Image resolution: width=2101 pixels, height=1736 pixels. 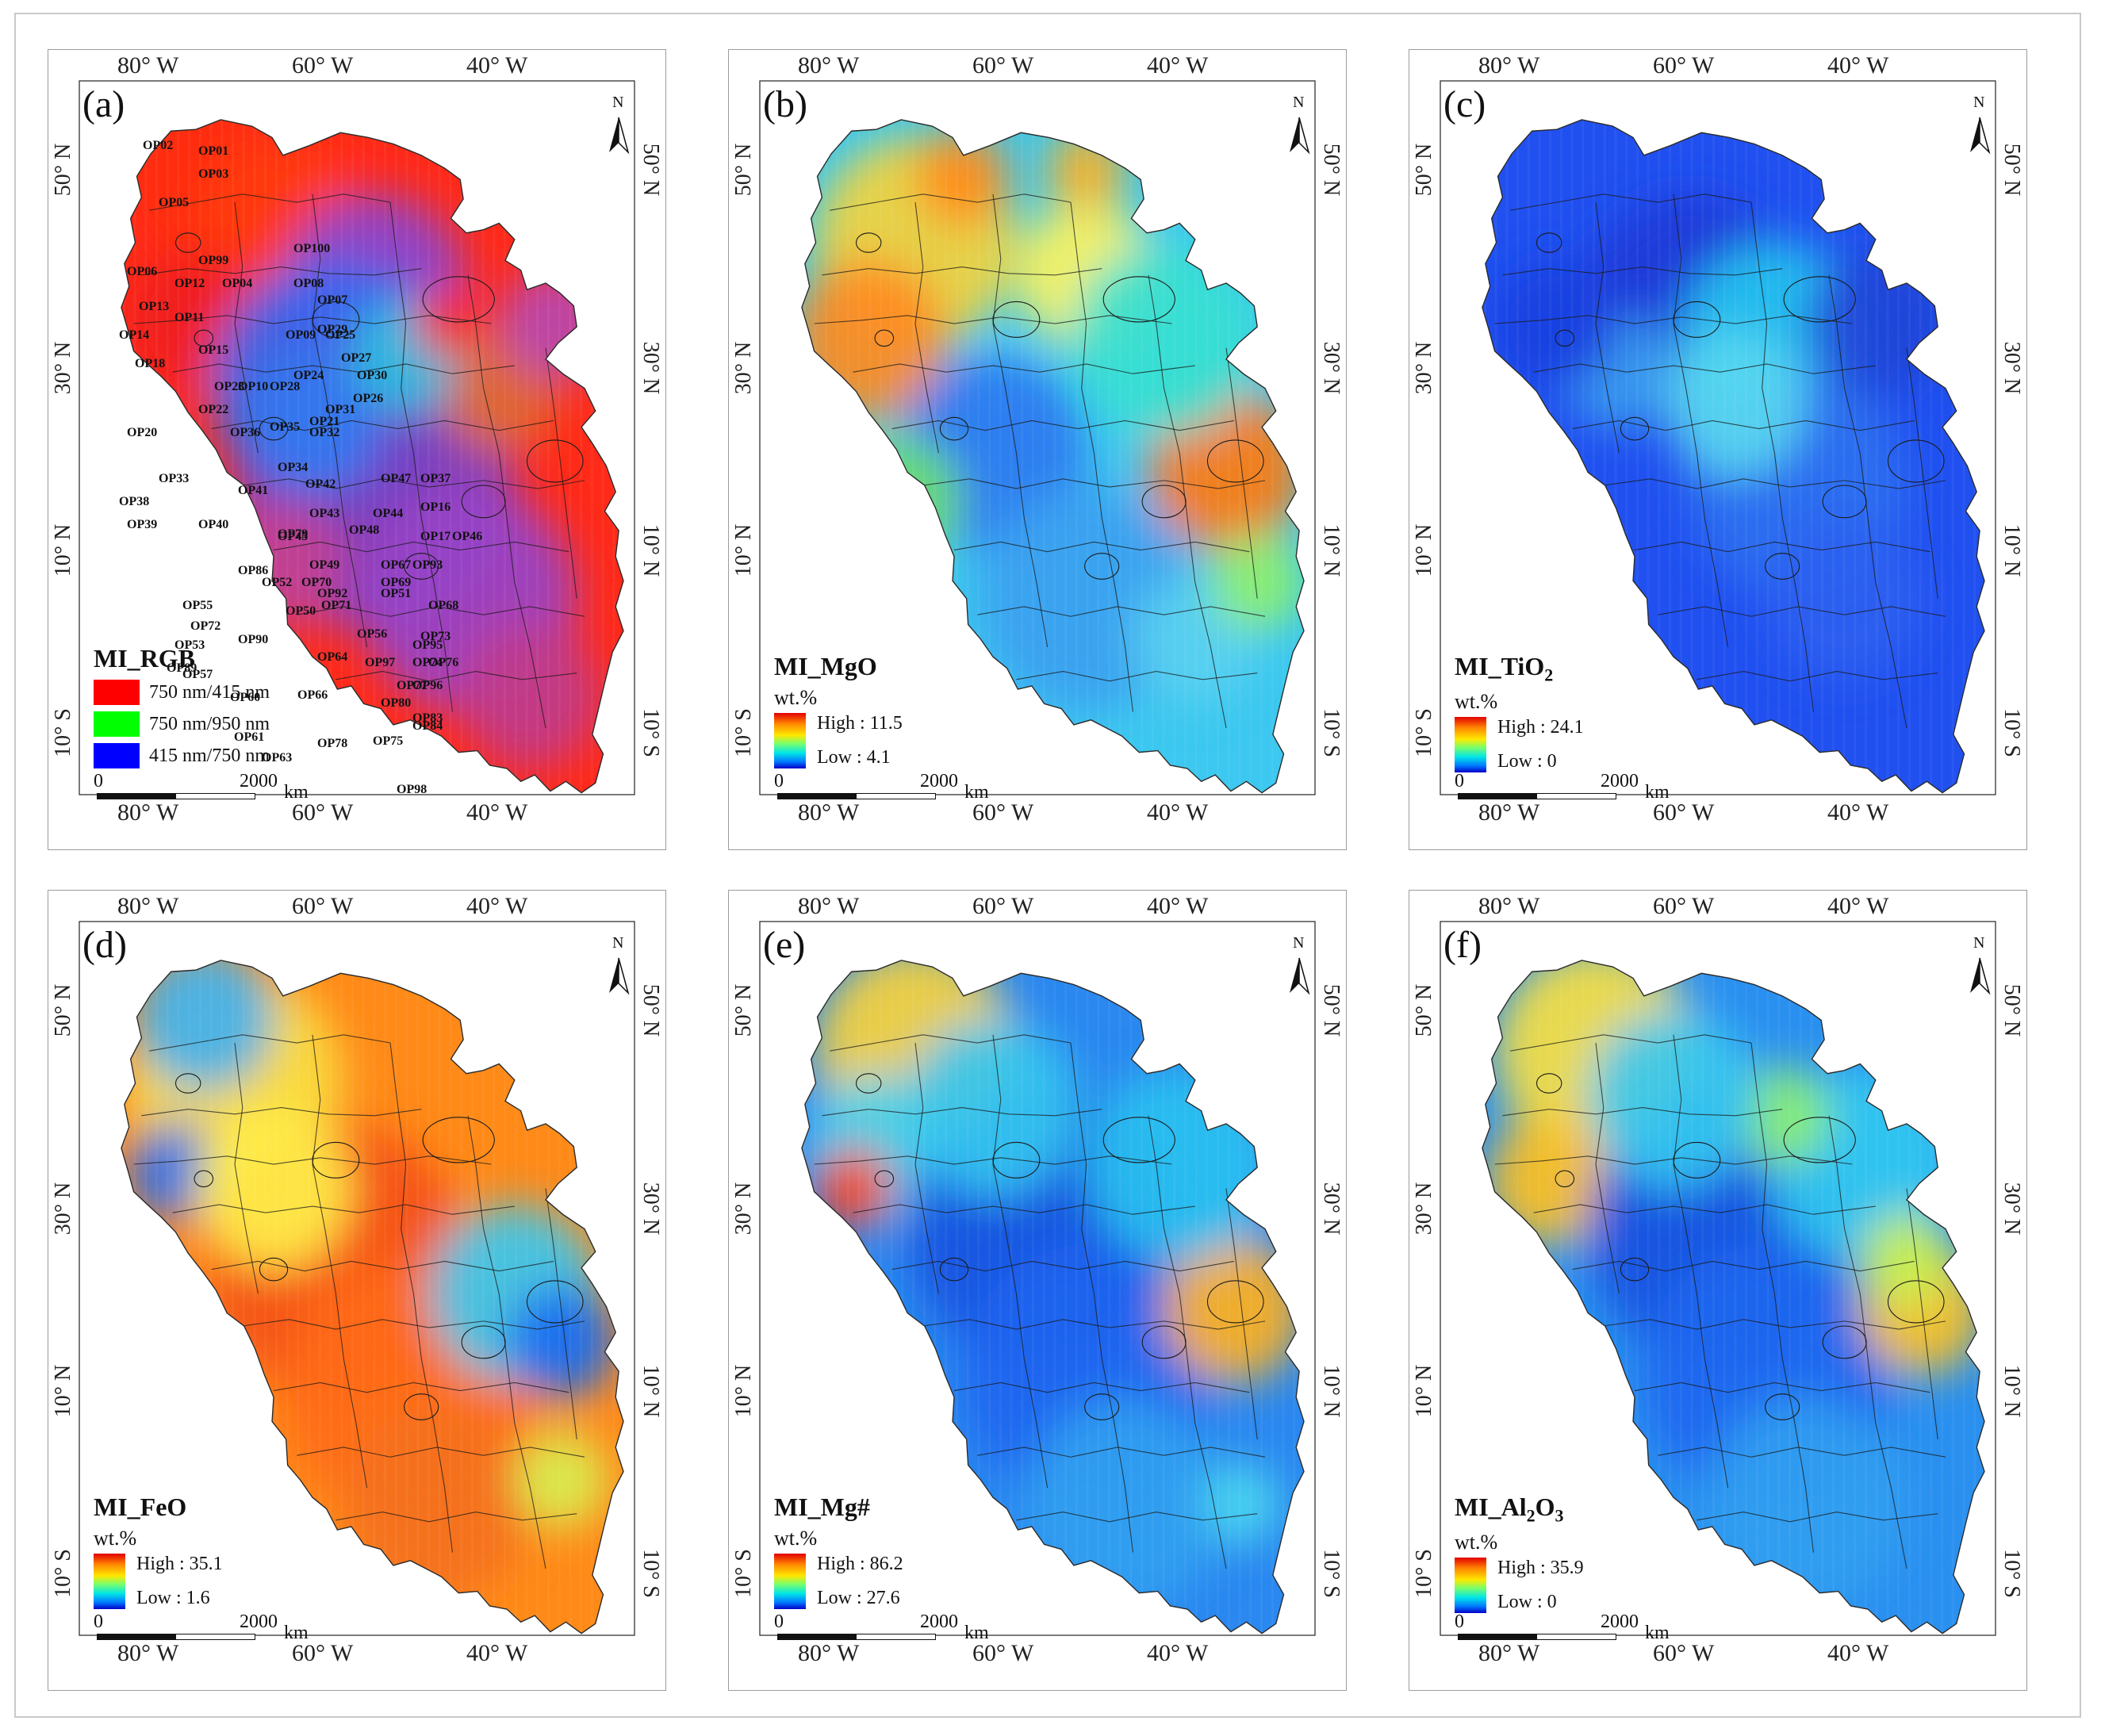 What do you see at coordinates (822, 1507) in the screenshot?
I see `legend-title-text: MI_Mg#` at bounding box center [822, 1507].